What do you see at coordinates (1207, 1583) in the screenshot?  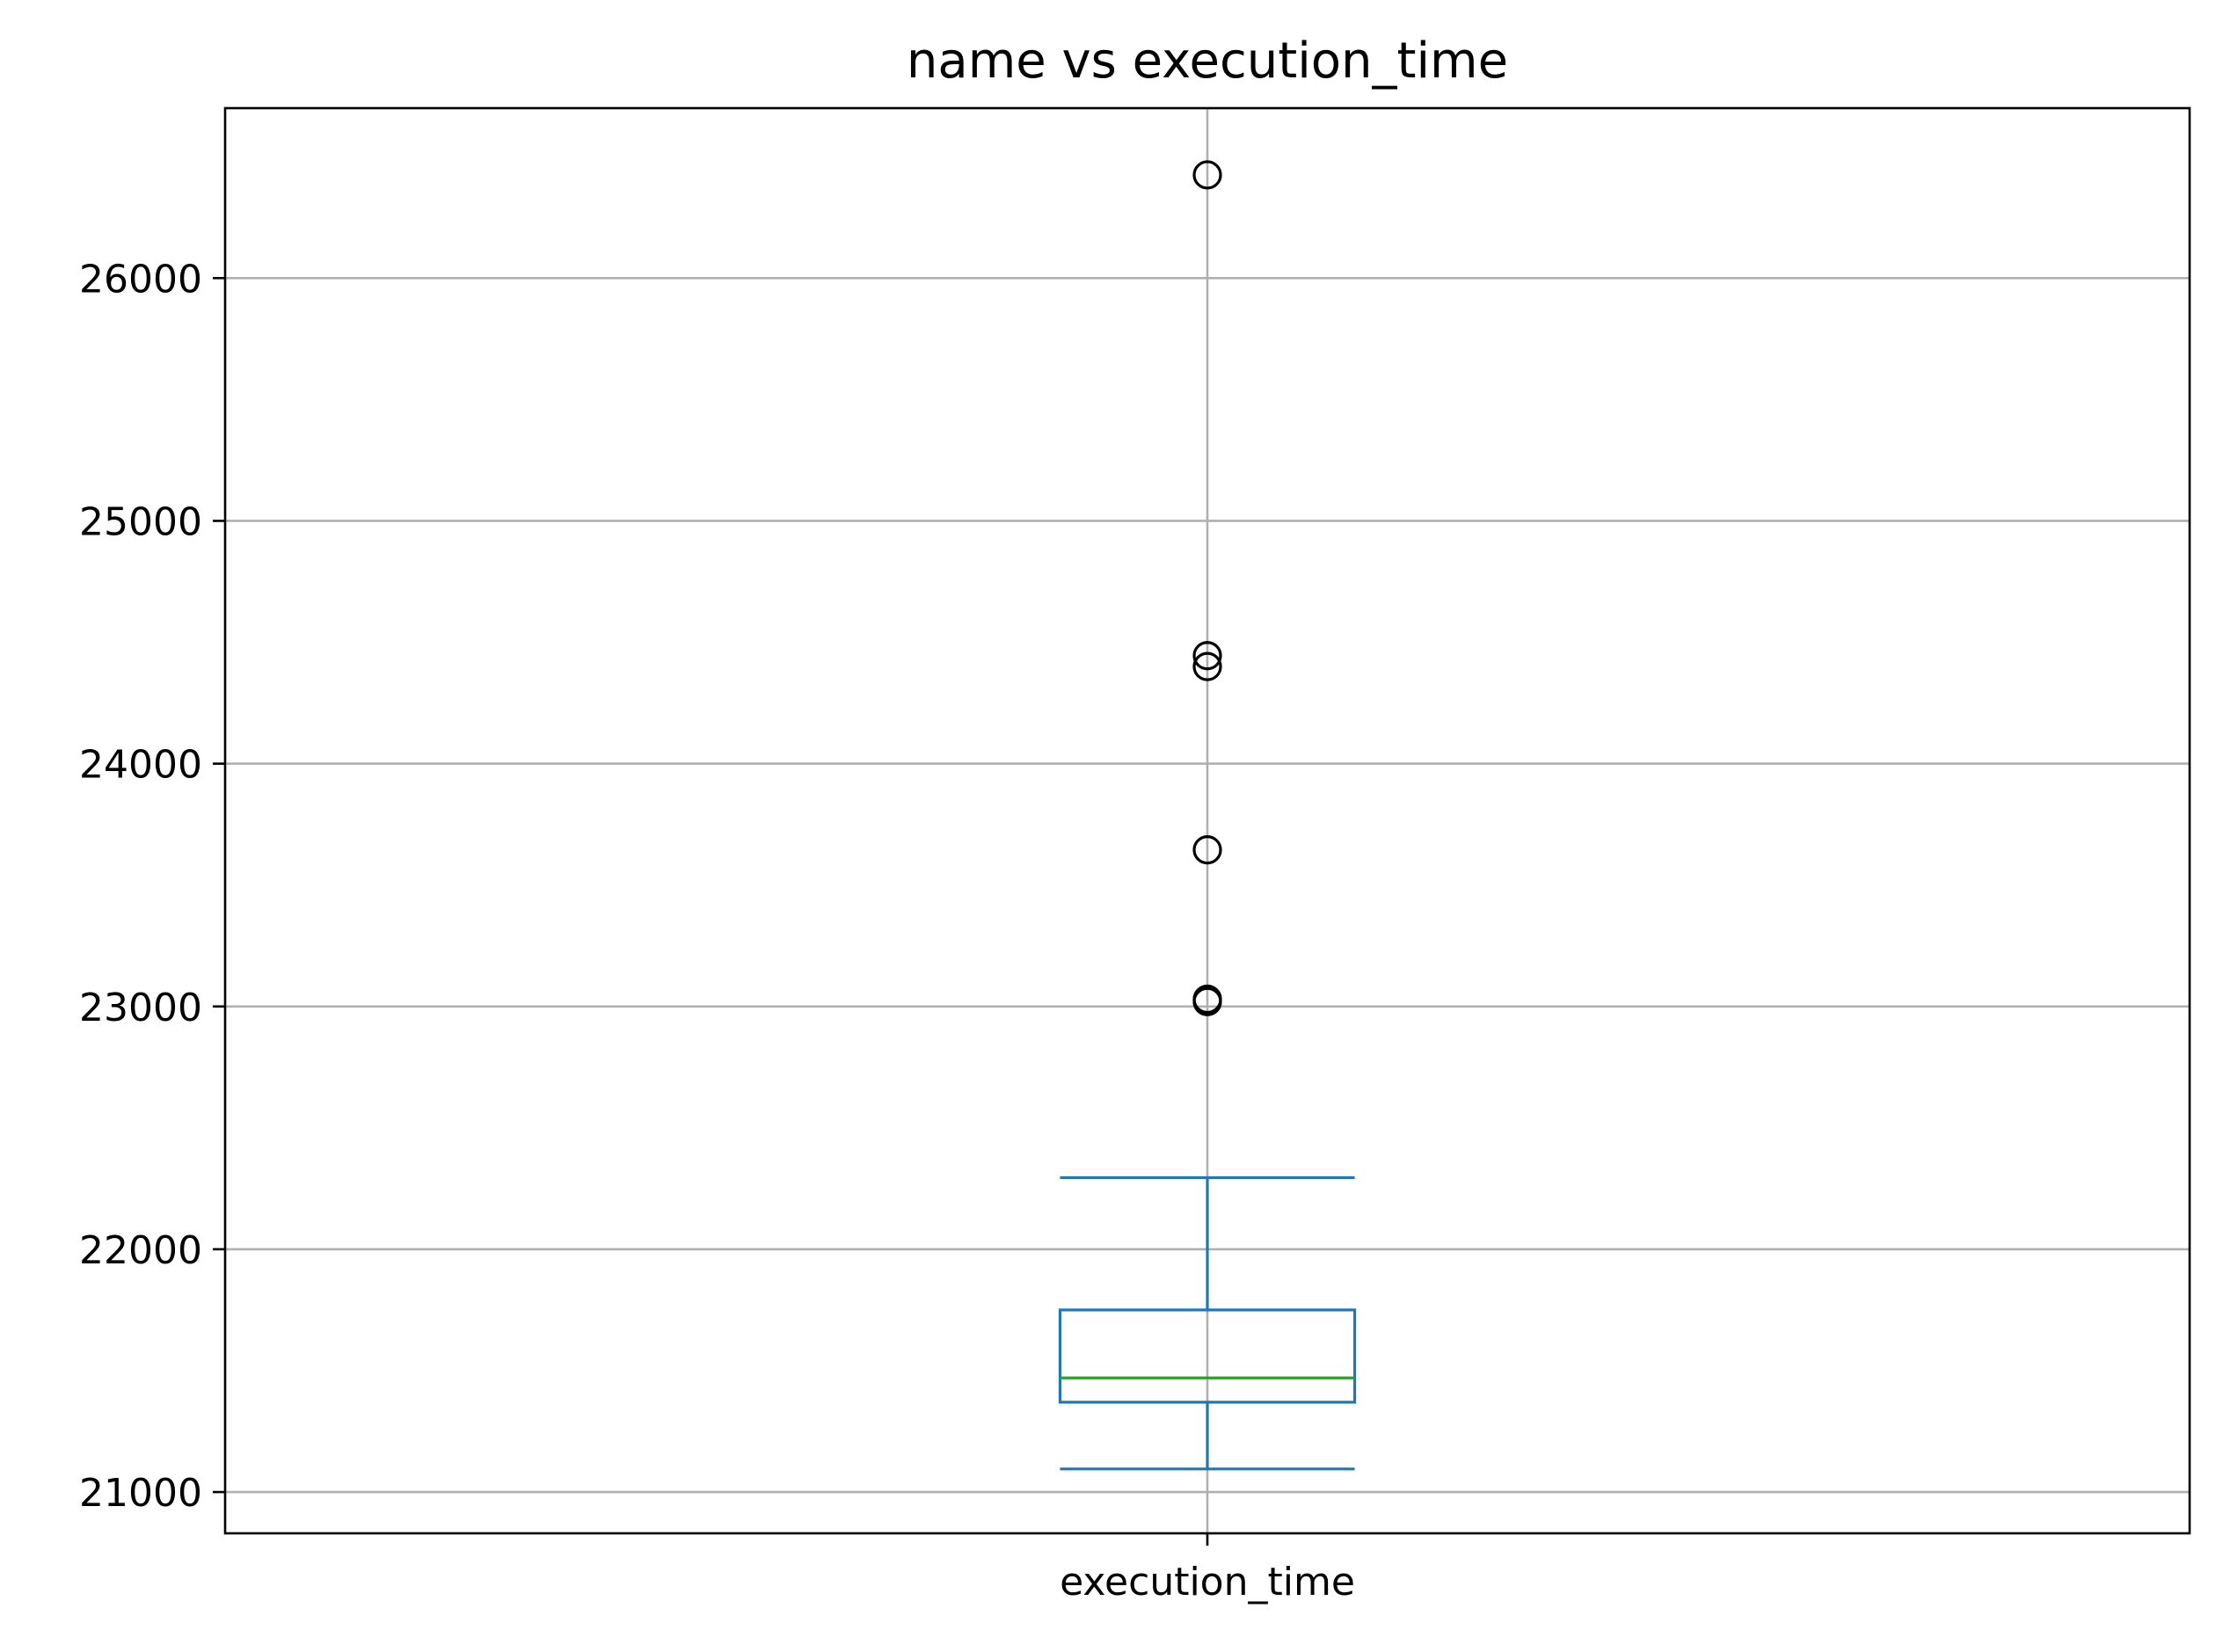 I see `x-tick-label: execution_time` at bounding box center [1207, 1583].